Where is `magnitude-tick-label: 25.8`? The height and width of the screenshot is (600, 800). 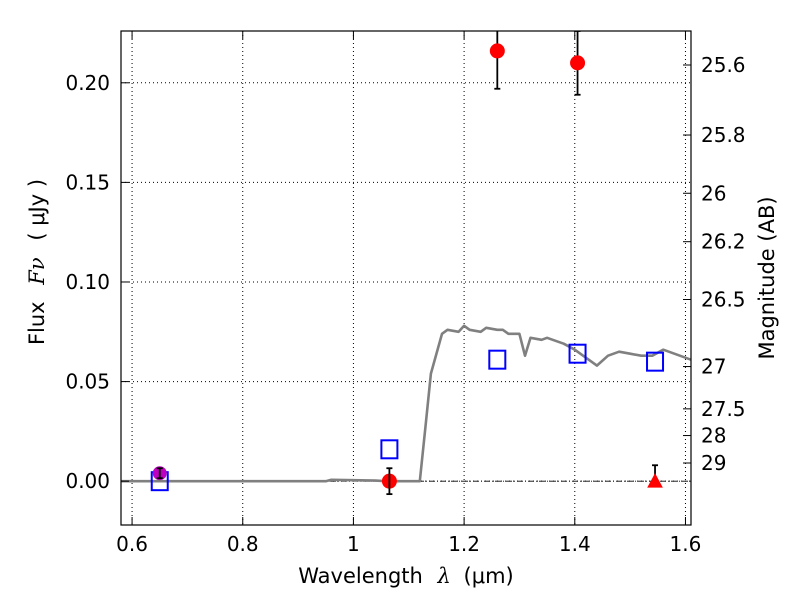
magnitude-tick-label: 25.8 is located at coordinates (723, 135).